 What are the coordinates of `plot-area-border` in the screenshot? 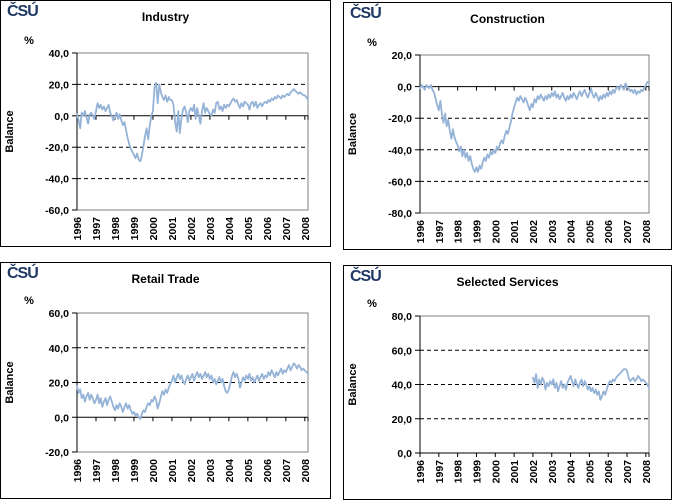 It's located at (192, 131).